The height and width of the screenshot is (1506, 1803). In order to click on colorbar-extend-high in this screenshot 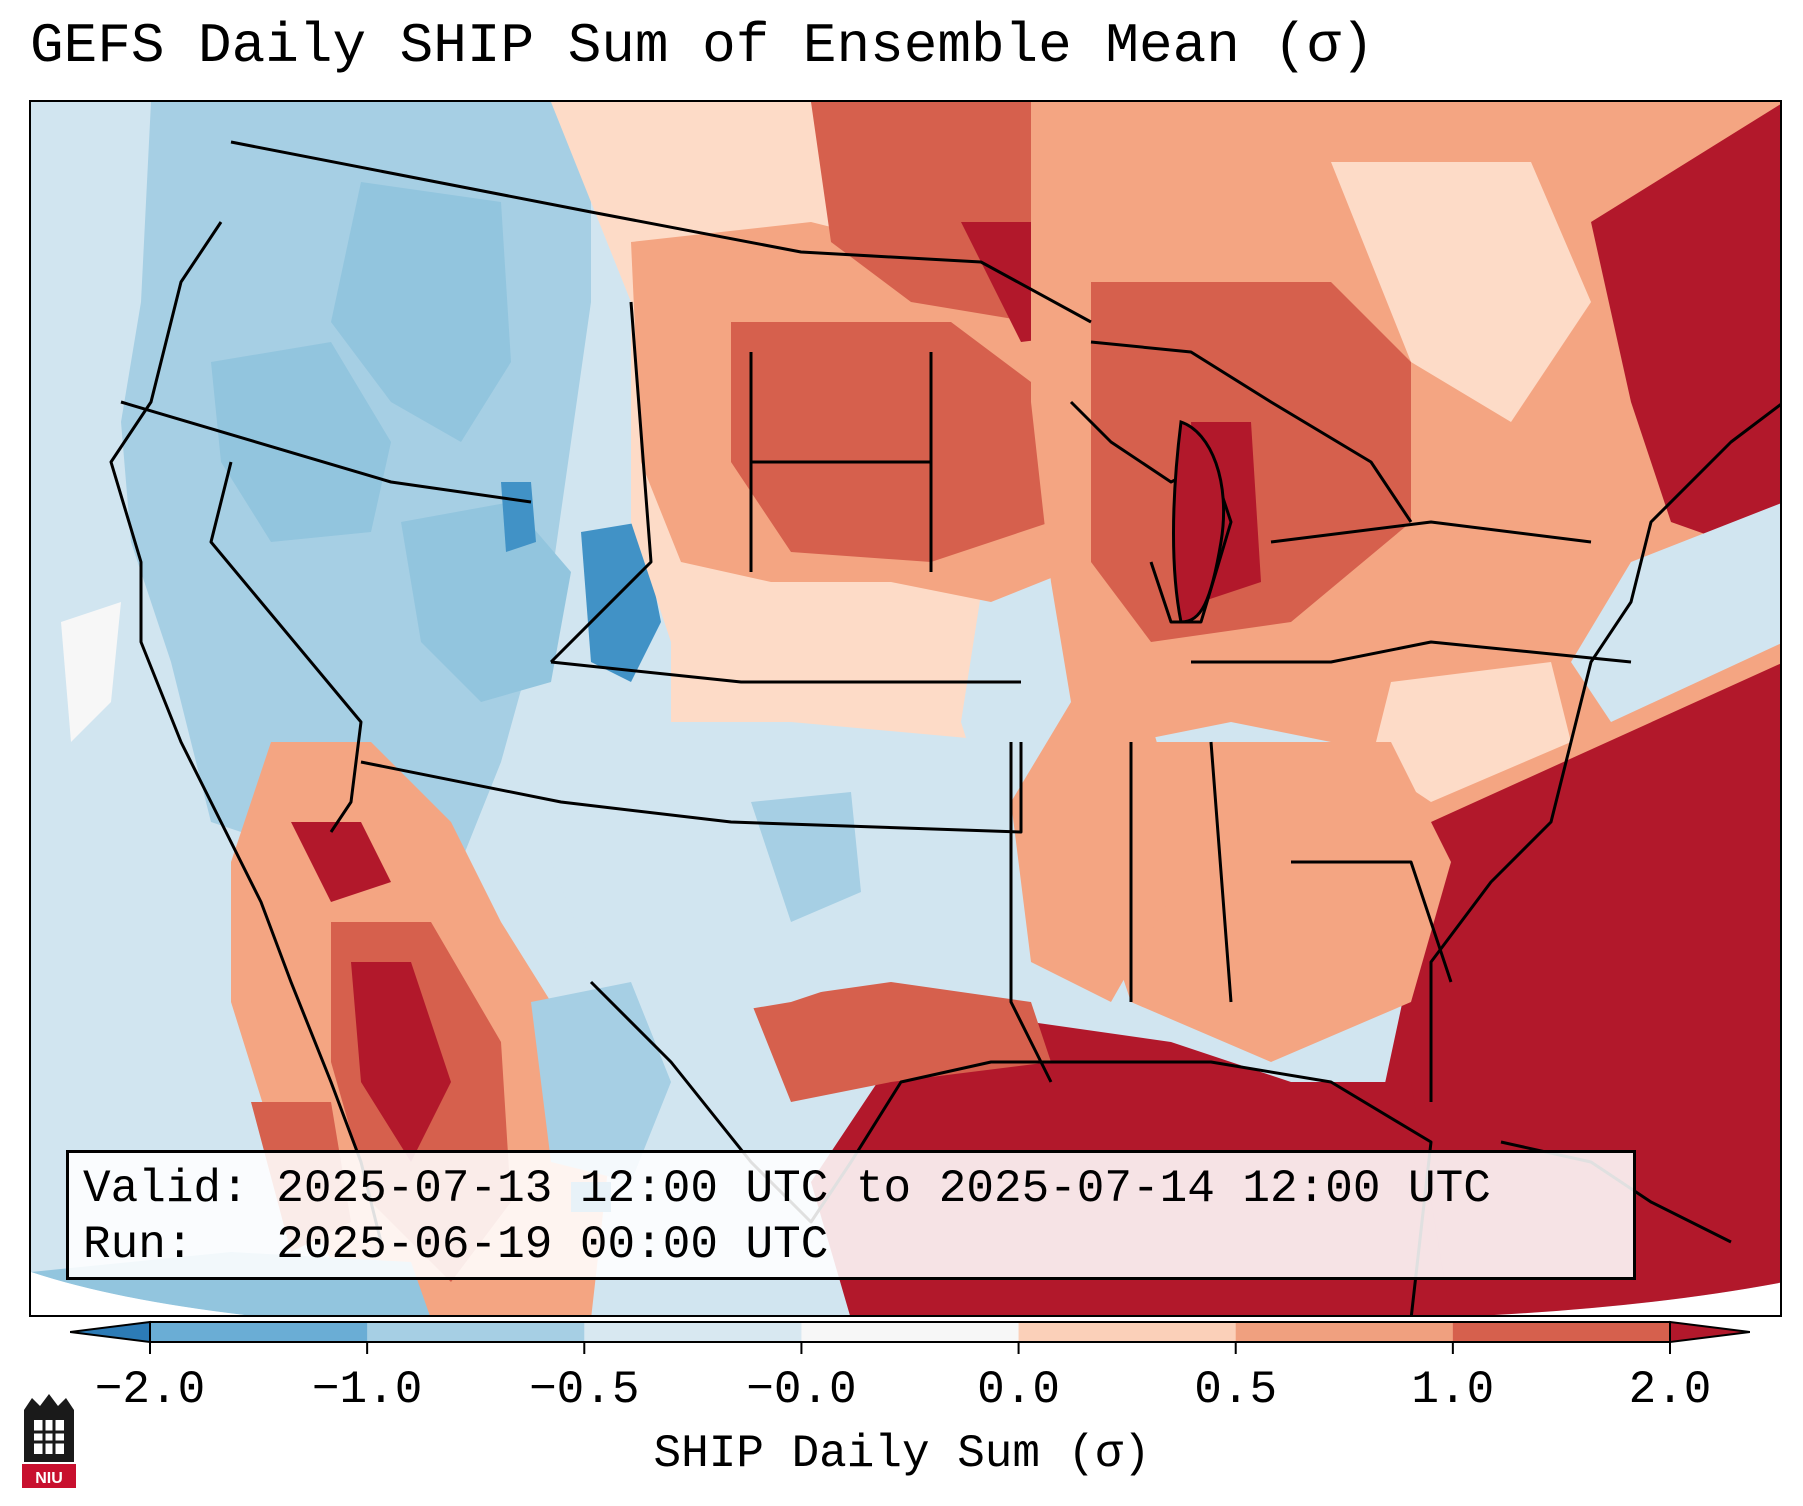, I will do `click(1709, 1332)`.